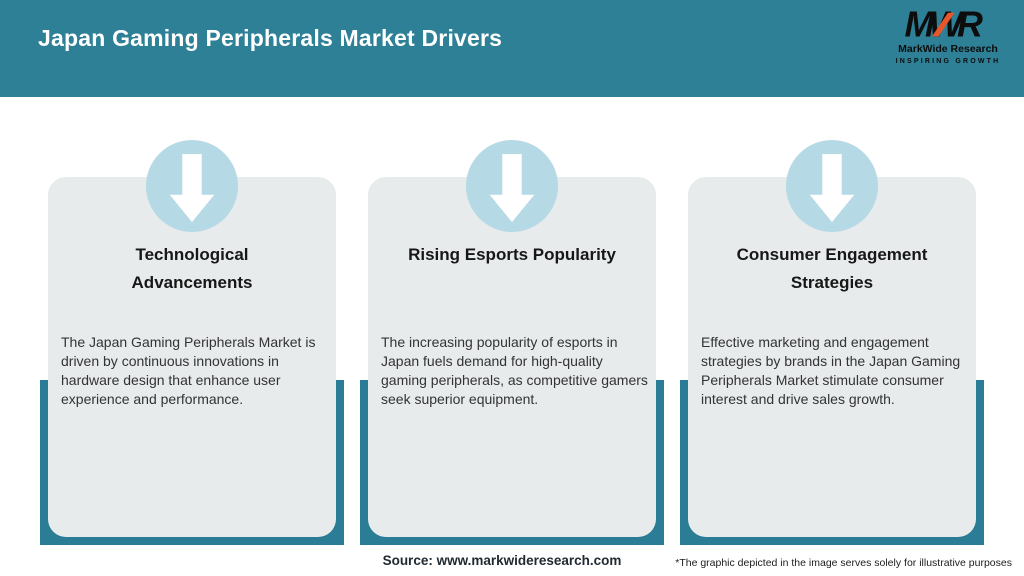 This screenshot has width=1024, height=576. I want to click on source-text: Source: www.markwideresearch.com, so click(502, 560).